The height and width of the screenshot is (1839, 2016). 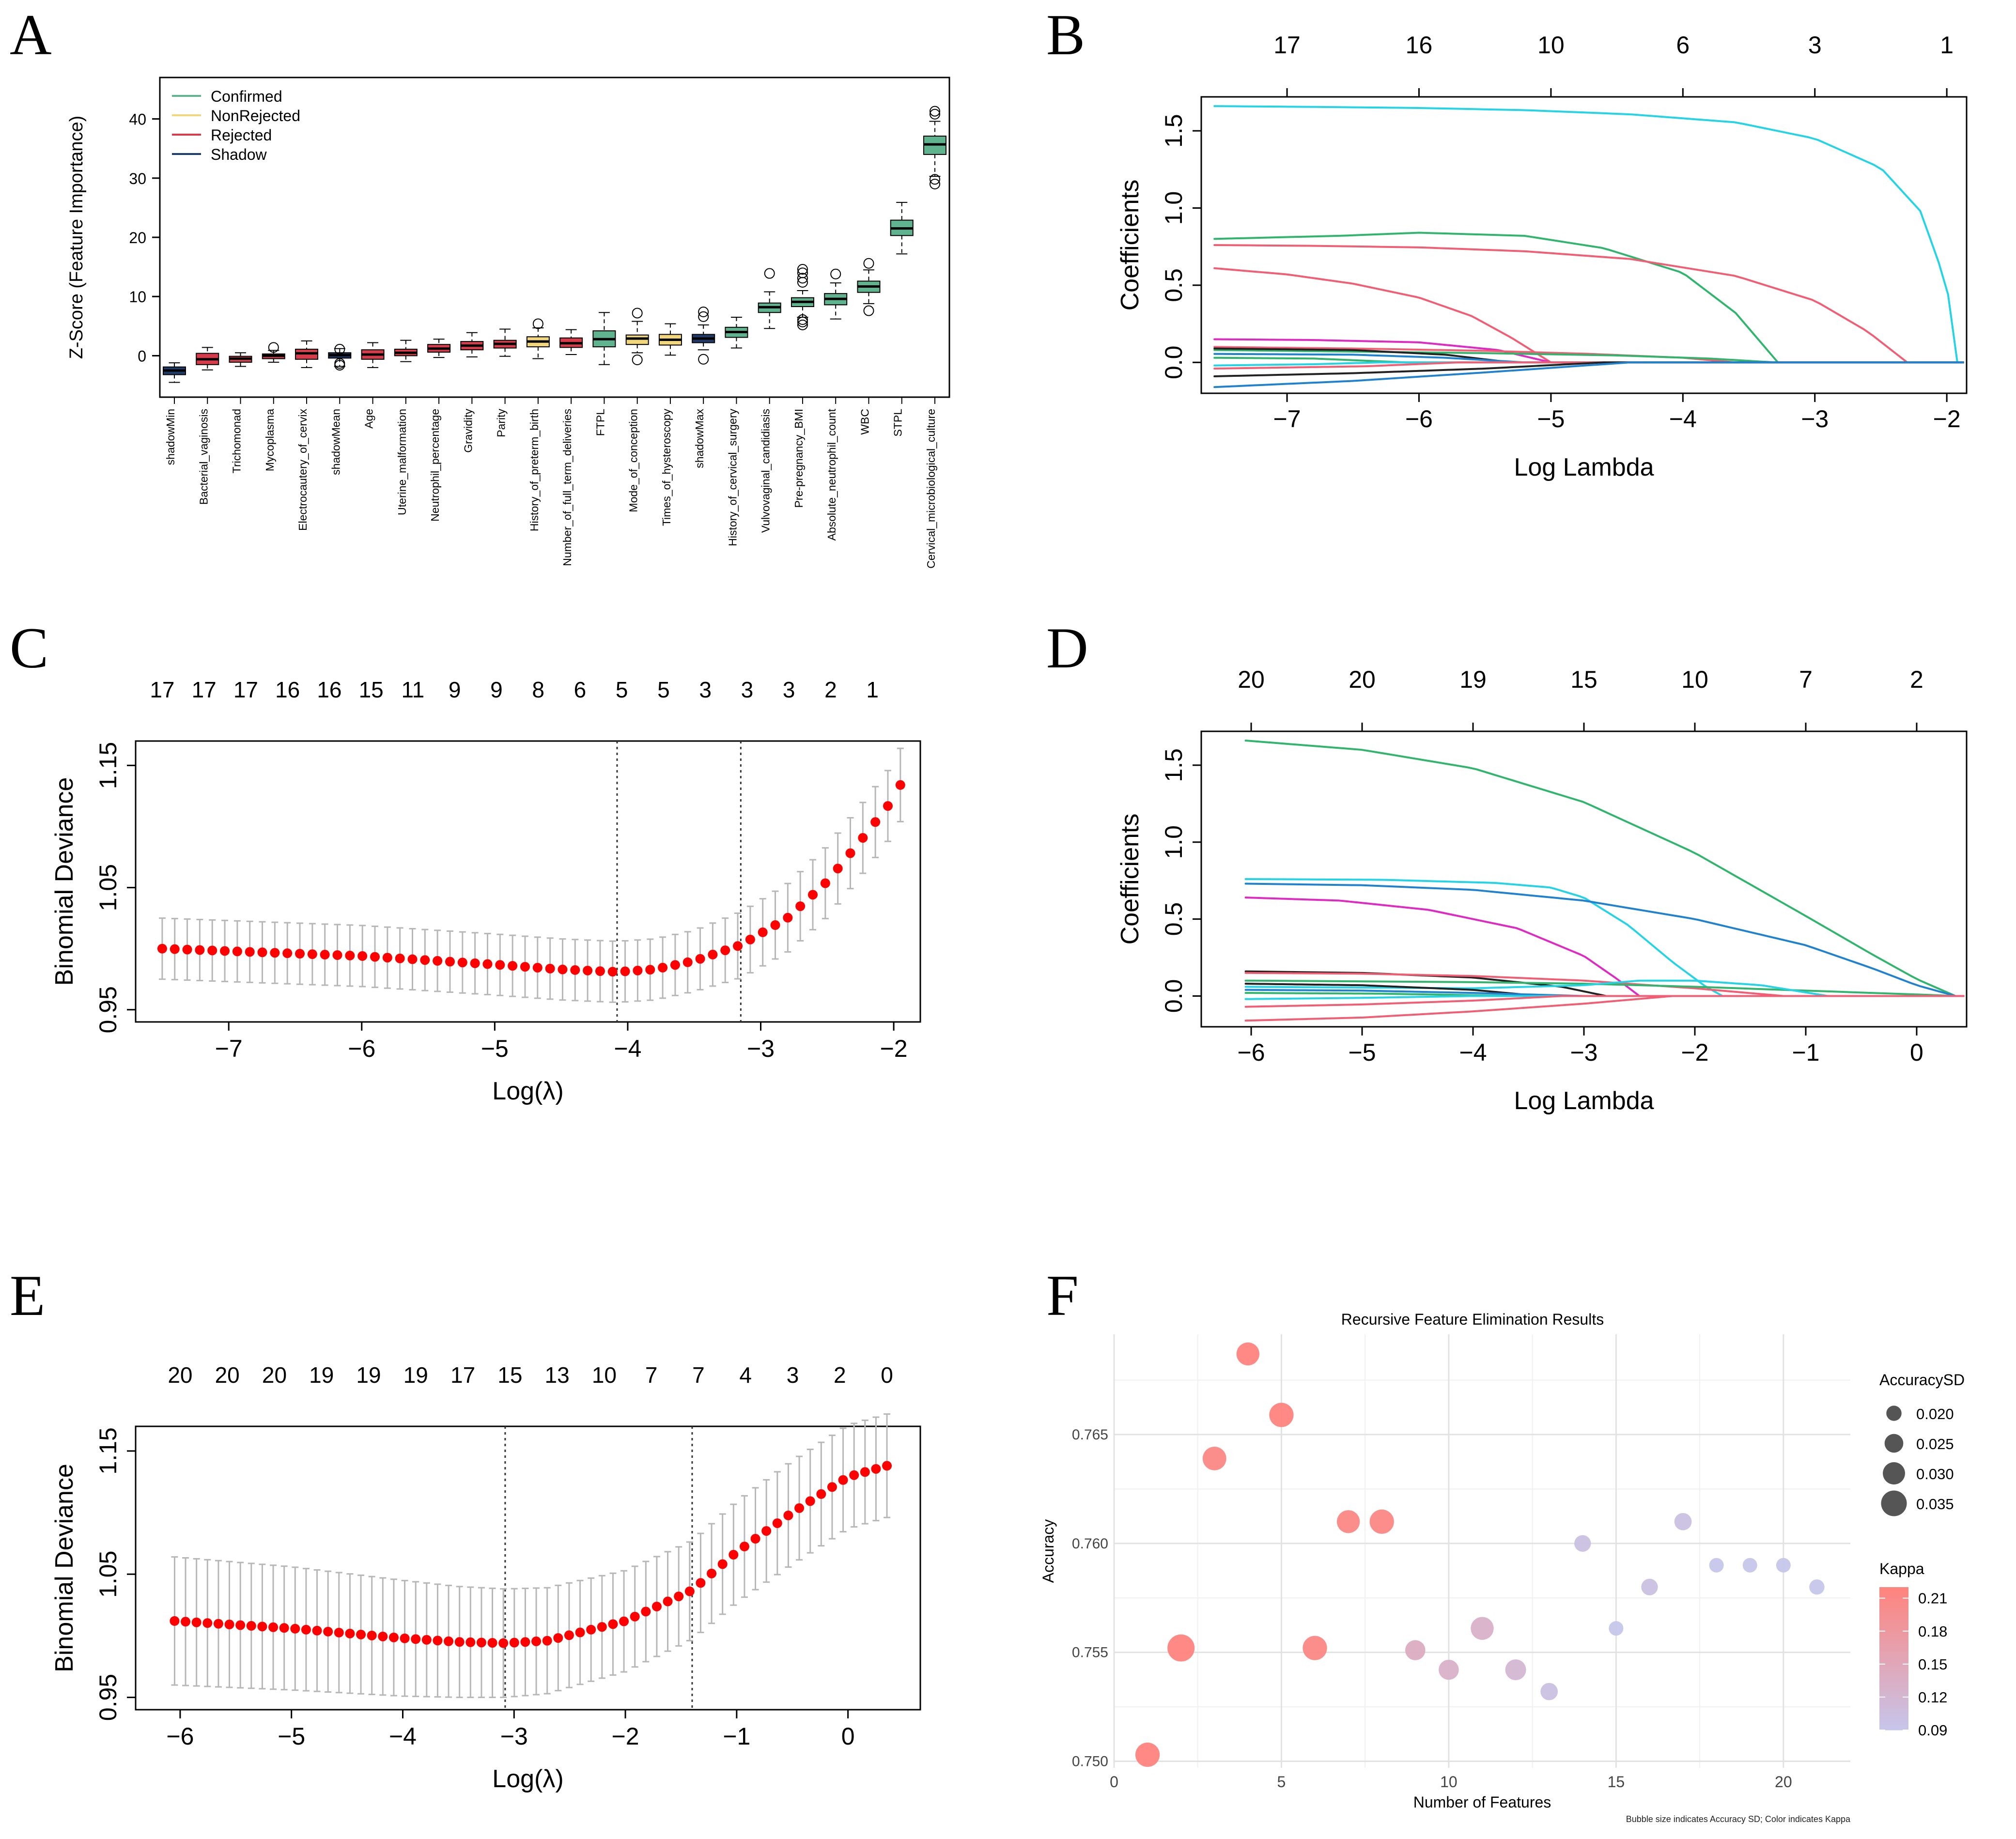 I want to click on panel-e-x-axis-label: Log(λ), so click(x=527, y=1779).